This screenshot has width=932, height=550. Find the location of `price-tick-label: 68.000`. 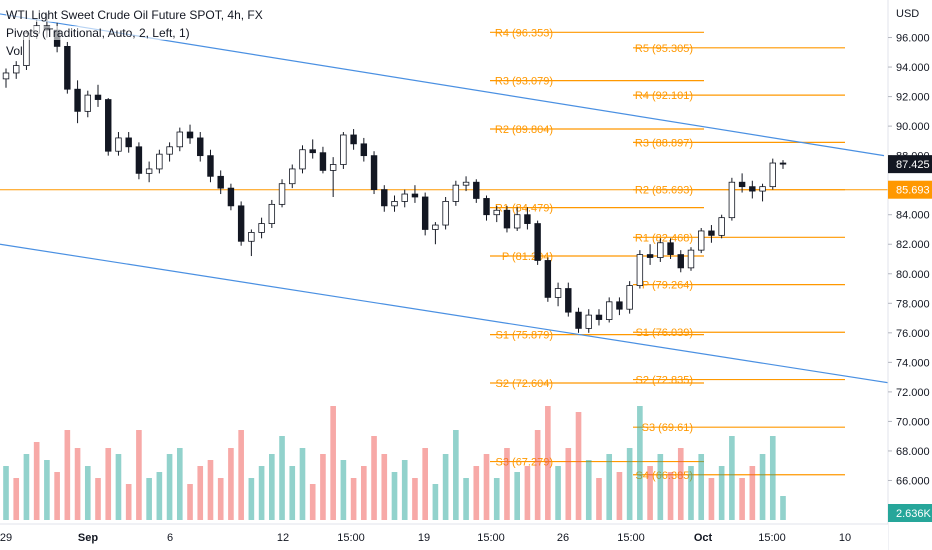

price-tick-label: 68.000 is located at coordinates (913, 452).